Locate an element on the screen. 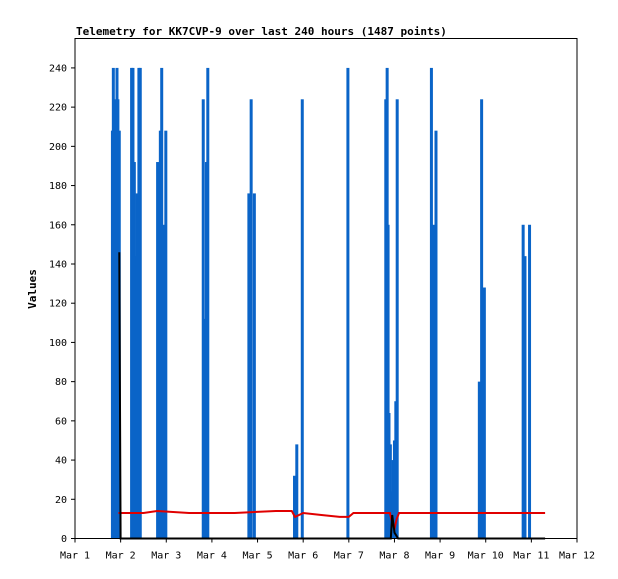 This screenshot has height=579, width=618. x-tick-label: Mar 9 is located at coordinates (440, 556).